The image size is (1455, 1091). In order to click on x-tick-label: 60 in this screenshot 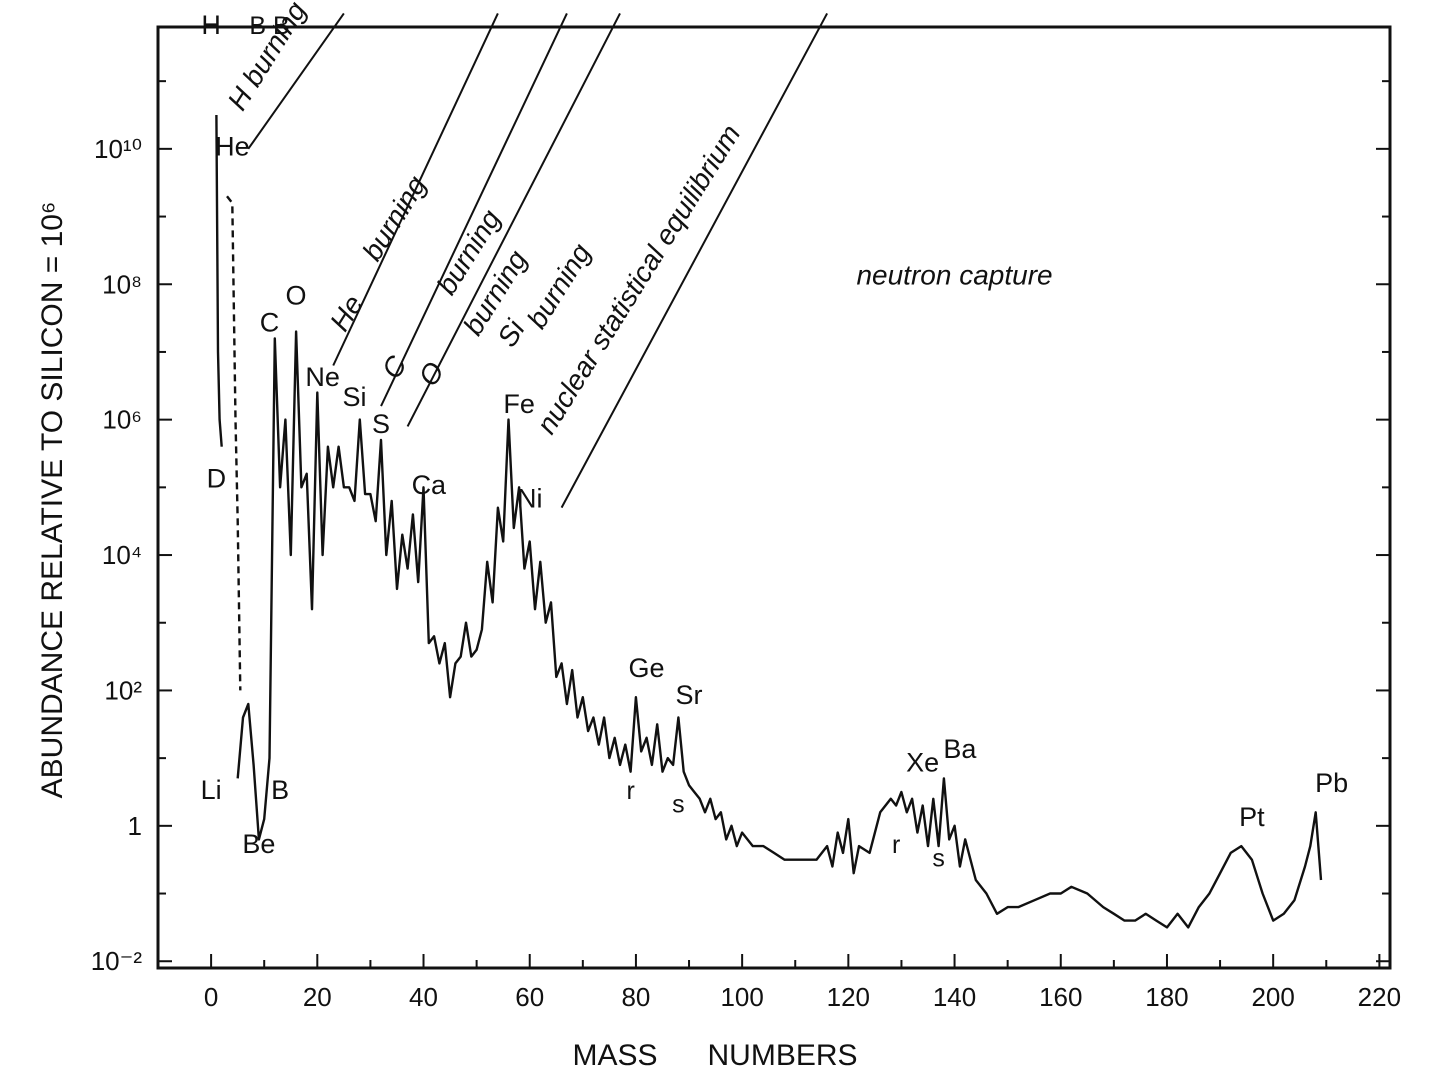, I will do `click(529, 997)`.